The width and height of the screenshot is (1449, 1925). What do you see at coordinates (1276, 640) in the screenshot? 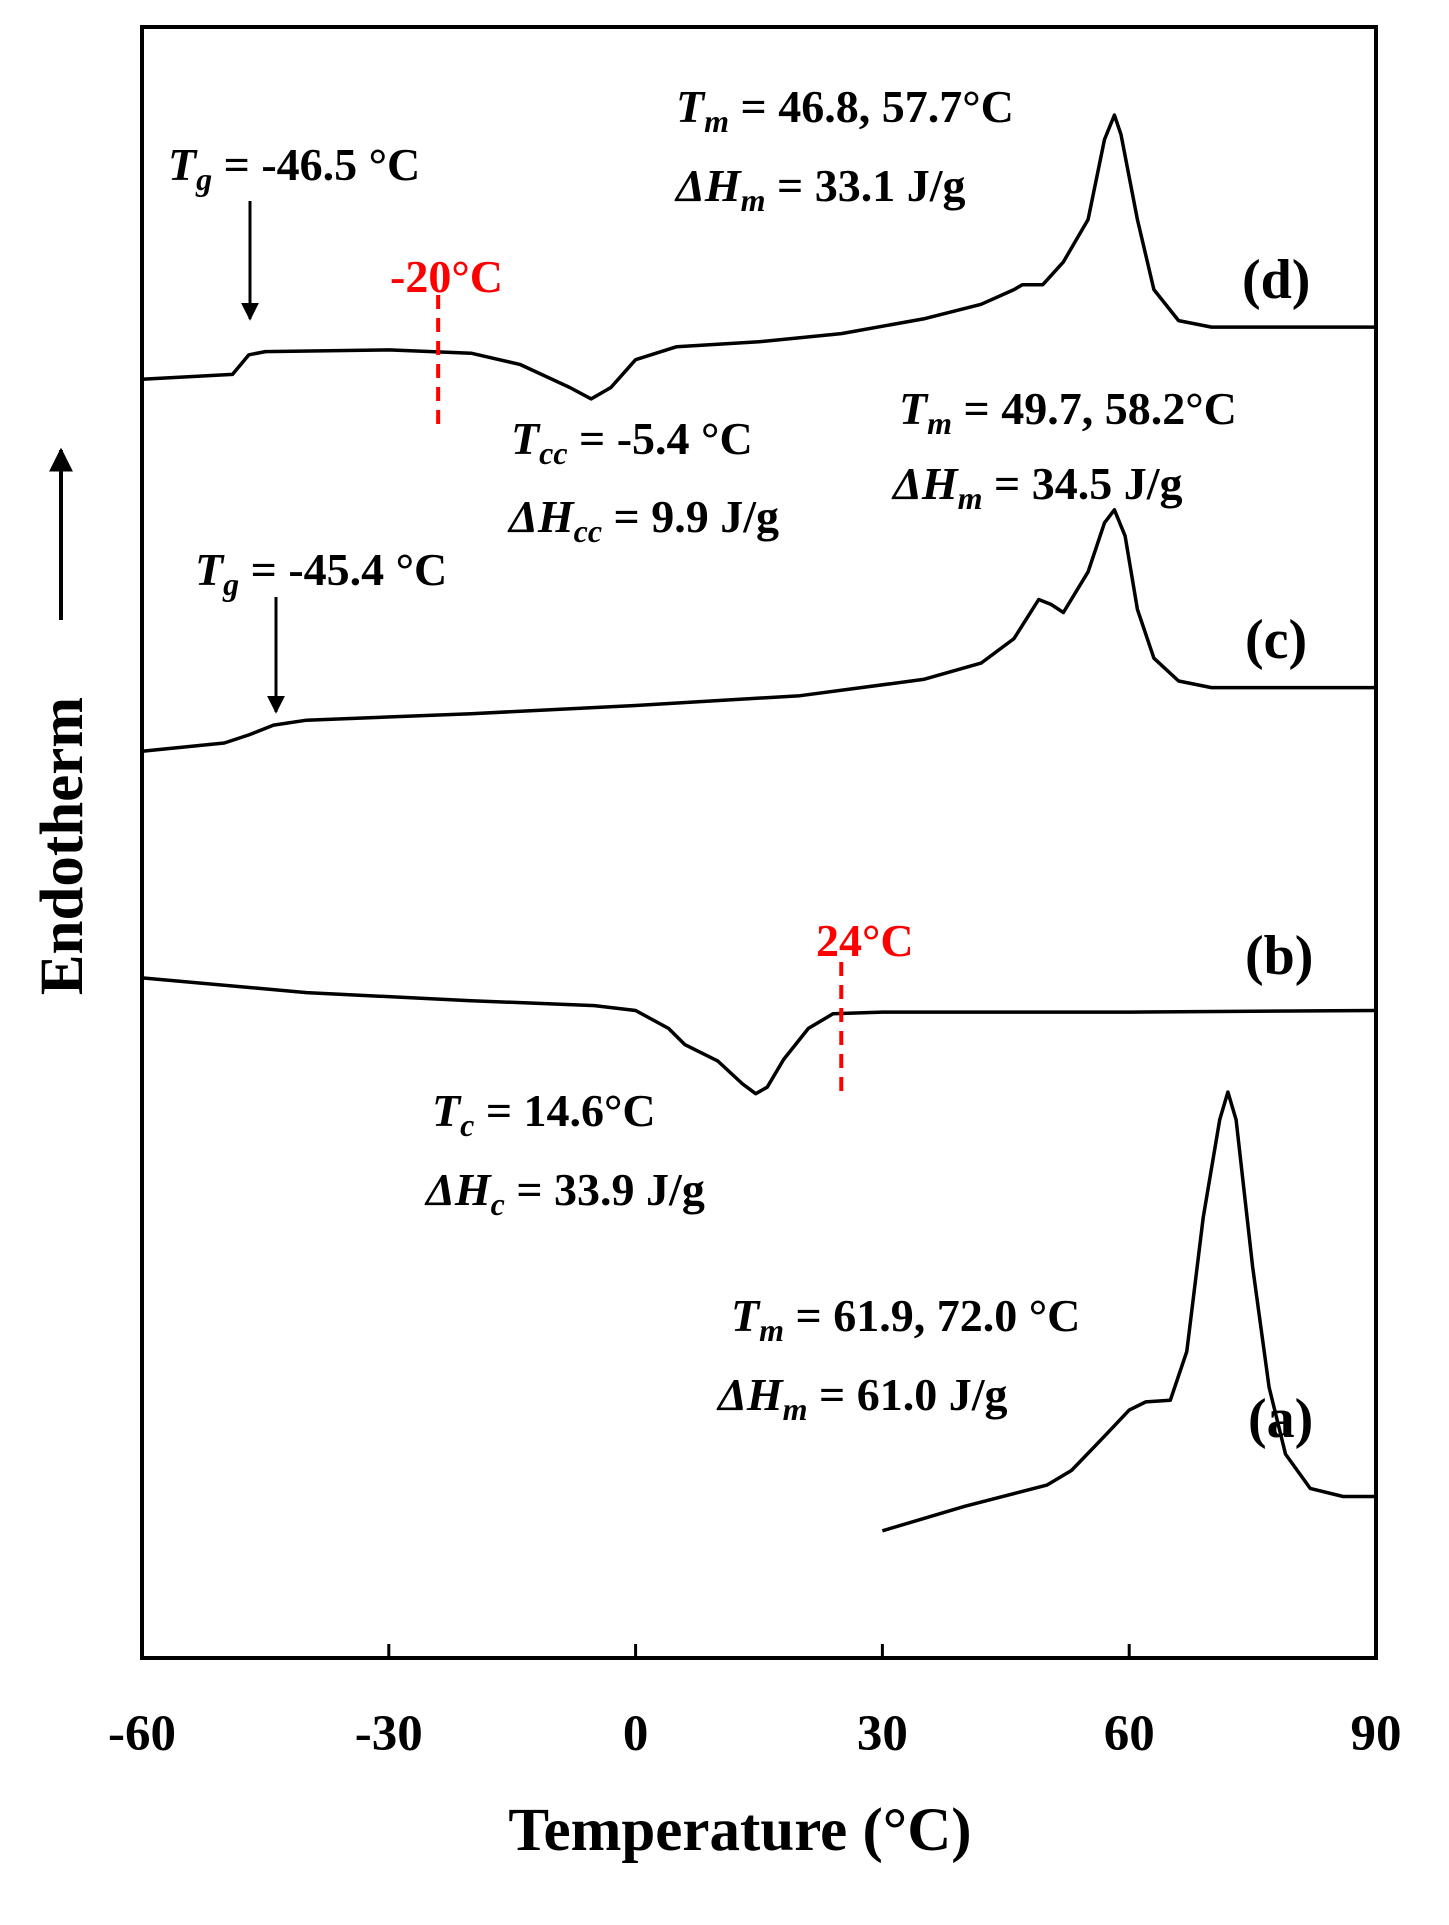
I see `curve-label: (c)` at bounding box center [1276, 640].